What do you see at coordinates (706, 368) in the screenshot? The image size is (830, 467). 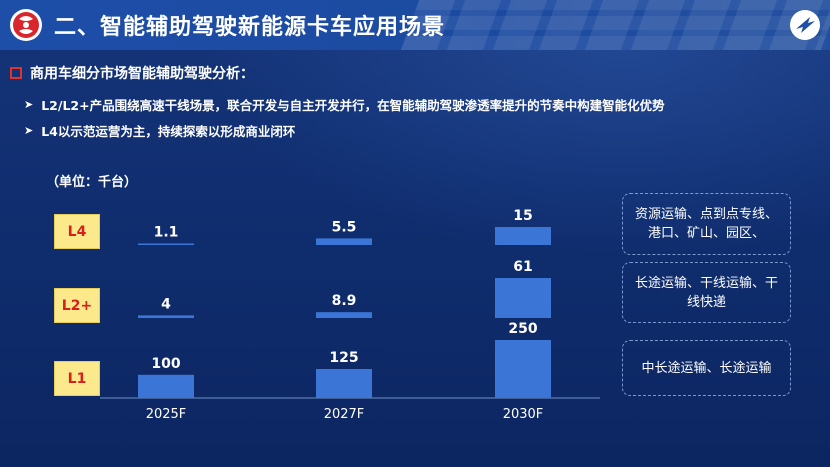 I see `application-box-l1: 中长途运输、长途运输` at bounding box center [706, 368].